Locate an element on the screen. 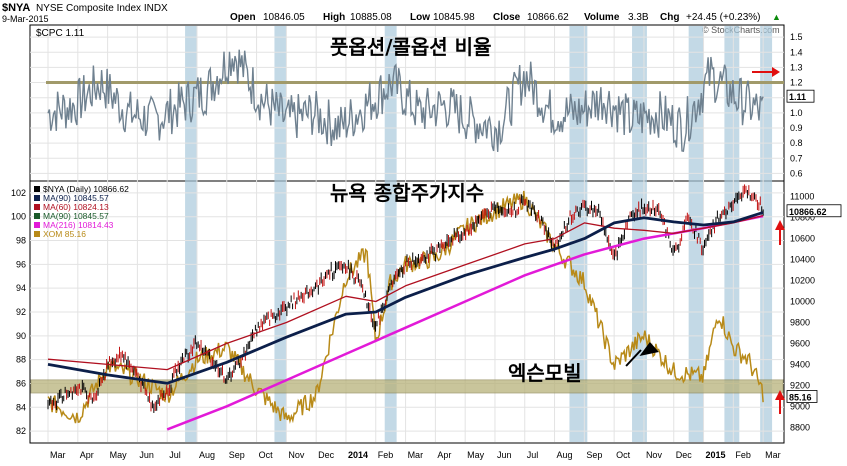 This screenshot has height=466, width=847. legend-label-xom: XOM 85.16 is located at coordinates (64, 234).